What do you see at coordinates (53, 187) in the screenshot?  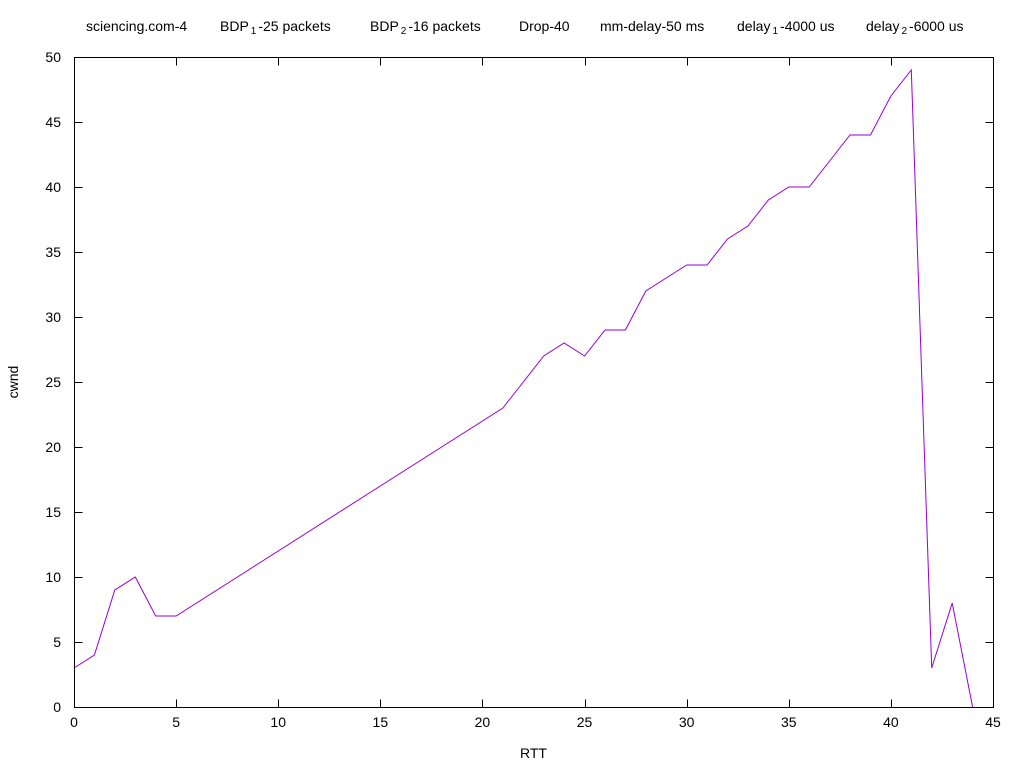 I see `y-tick-label: 40` at bounding box center [53, 187].